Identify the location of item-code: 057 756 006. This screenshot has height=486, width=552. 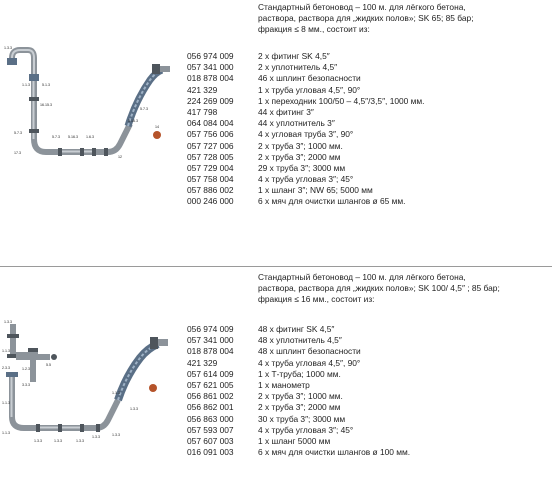
(210, 134).